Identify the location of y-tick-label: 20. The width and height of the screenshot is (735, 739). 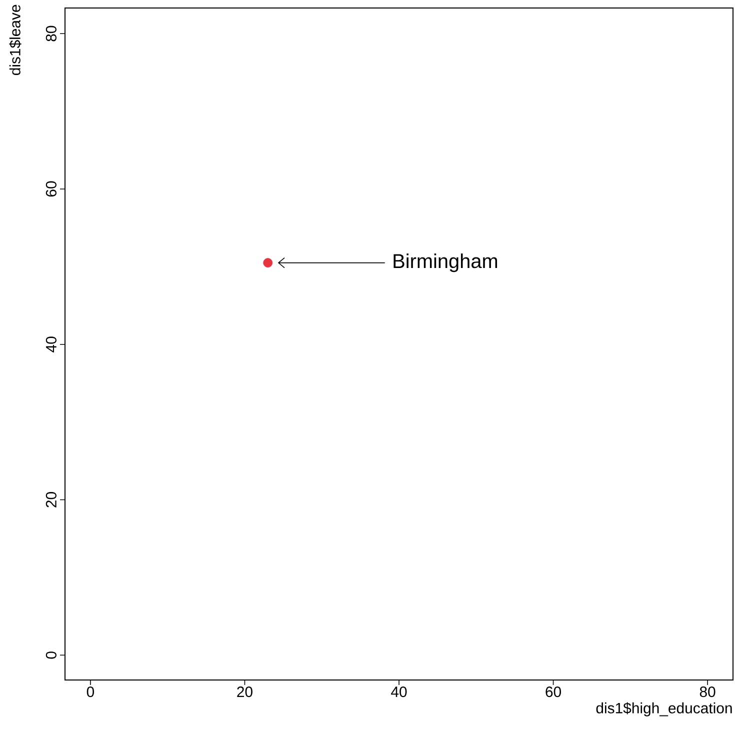
(51, 500).